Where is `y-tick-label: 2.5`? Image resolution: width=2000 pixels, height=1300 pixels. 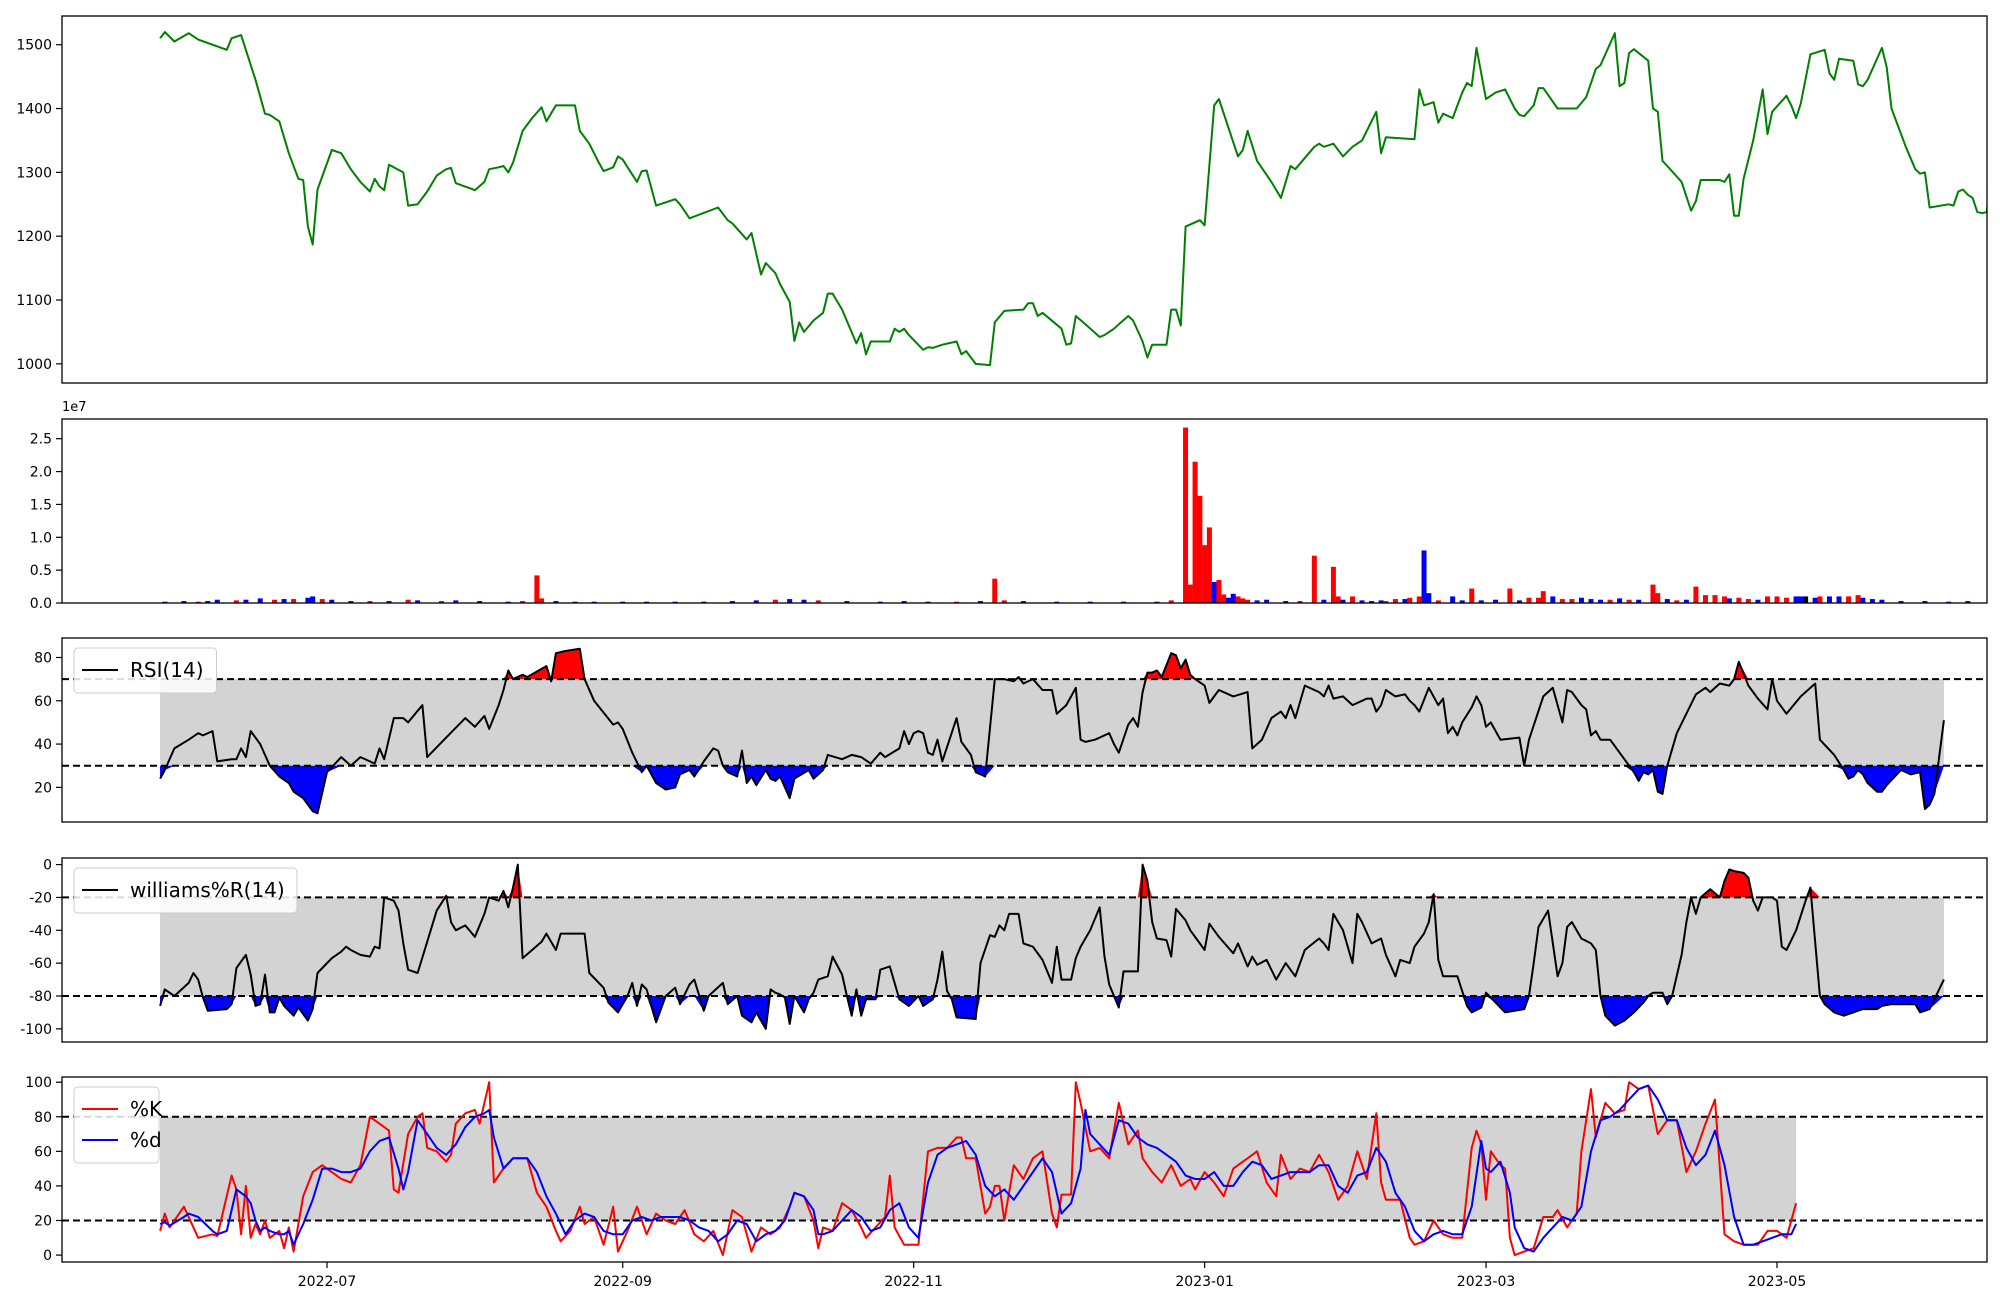 y-tick-label: 2.5 is located at coordinates (41, 440).